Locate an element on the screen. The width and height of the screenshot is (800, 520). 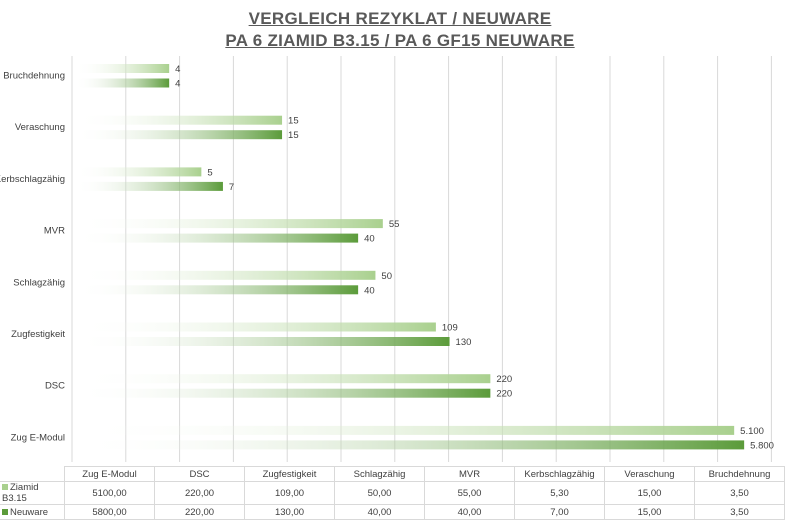
series-name: Neuware is located at coordinates (29, 512).